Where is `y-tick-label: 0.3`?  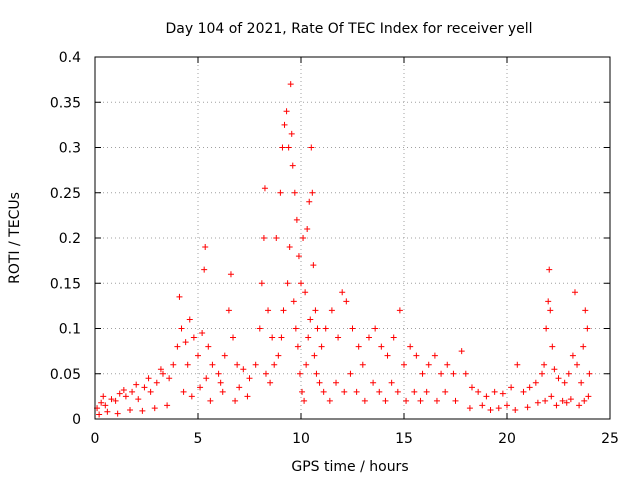 y-tick-label: 0.3 is located at coordinates (70, 149).